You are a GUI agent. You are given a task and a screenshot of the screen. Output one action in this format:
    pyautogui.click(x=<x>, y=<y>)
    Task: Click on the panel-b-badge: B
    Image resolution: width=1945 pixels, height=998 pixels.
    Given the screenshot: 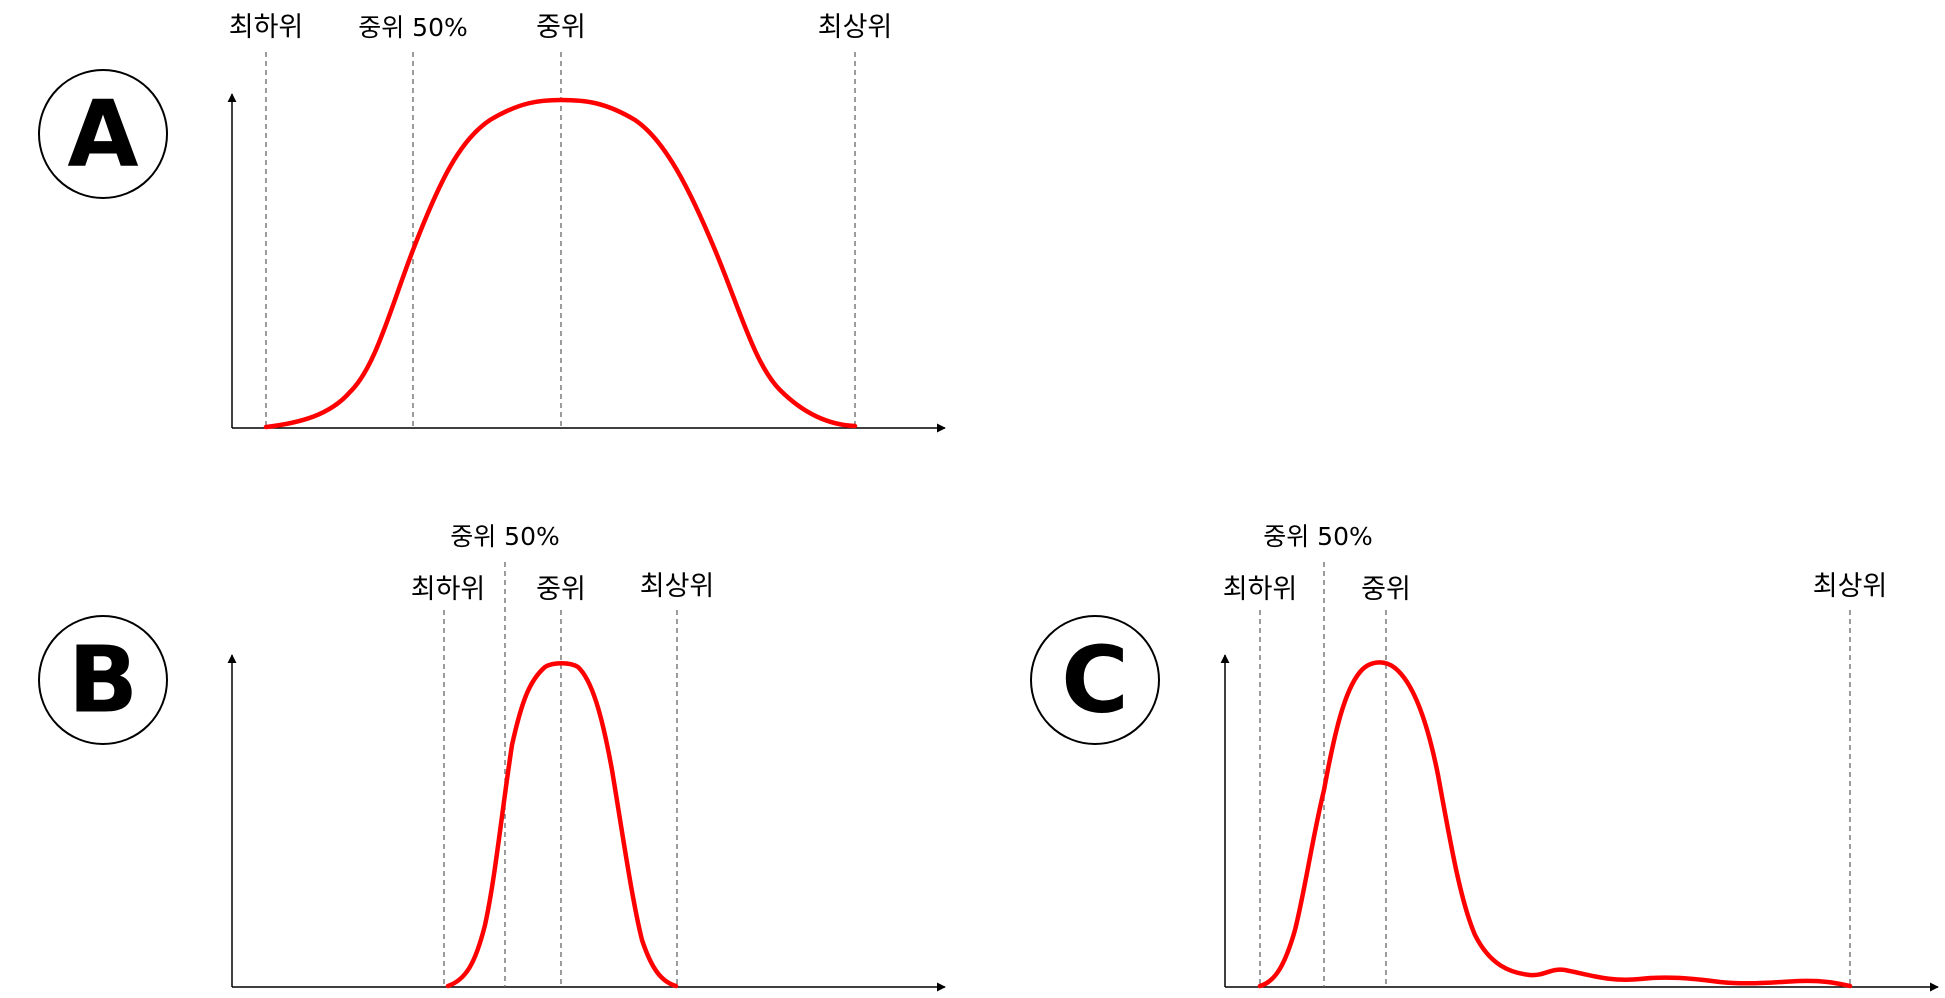 What is the action you would take?
    pyautogui.click(x=103, y=680)
    